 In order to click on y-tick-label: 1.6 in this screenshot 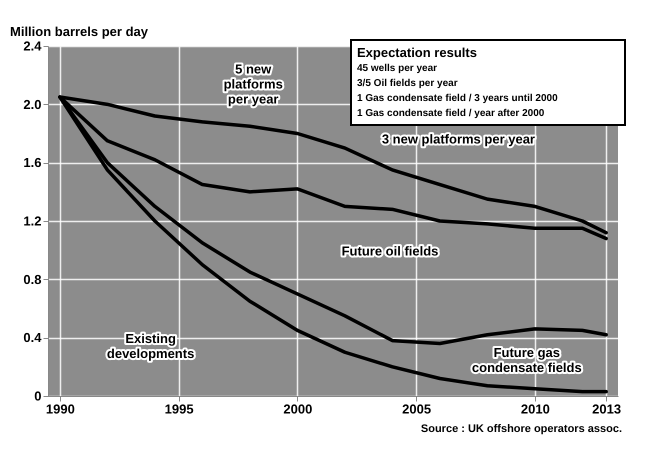, I will do `click(32, 162)`.